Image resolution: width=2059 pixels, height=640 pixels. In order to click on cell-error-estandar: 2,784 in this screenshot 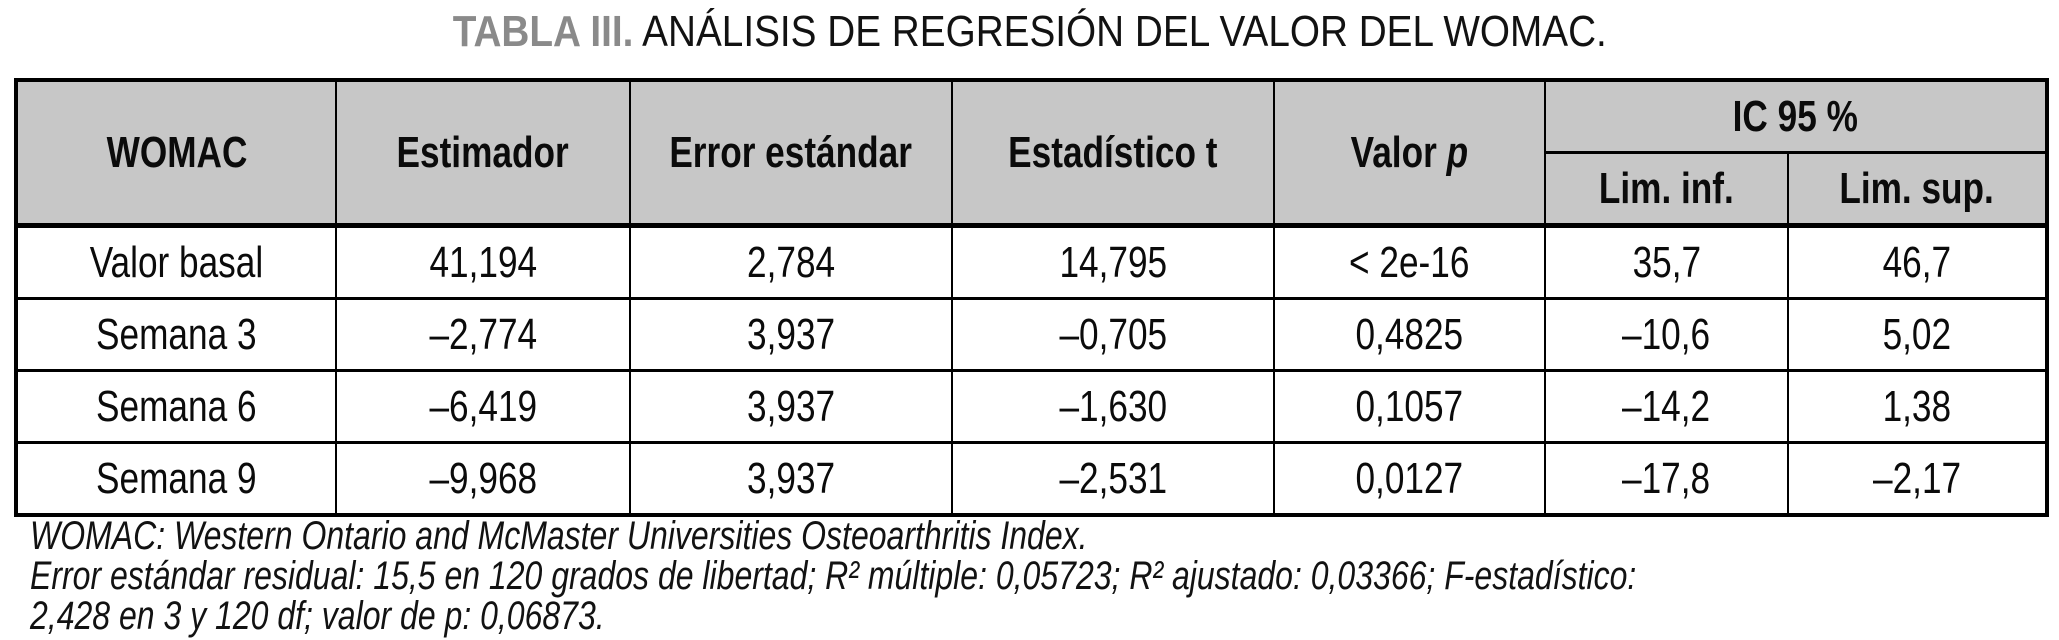, I will do `click(791, 261)`.